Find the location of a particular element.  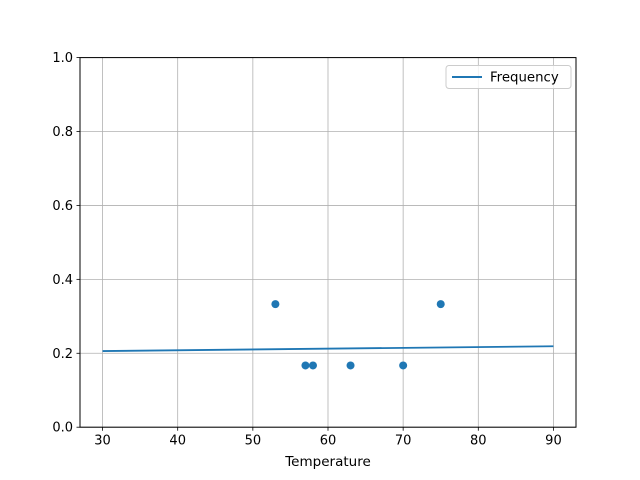

x-tick-label: 30 is located at coordinates (102, 441).